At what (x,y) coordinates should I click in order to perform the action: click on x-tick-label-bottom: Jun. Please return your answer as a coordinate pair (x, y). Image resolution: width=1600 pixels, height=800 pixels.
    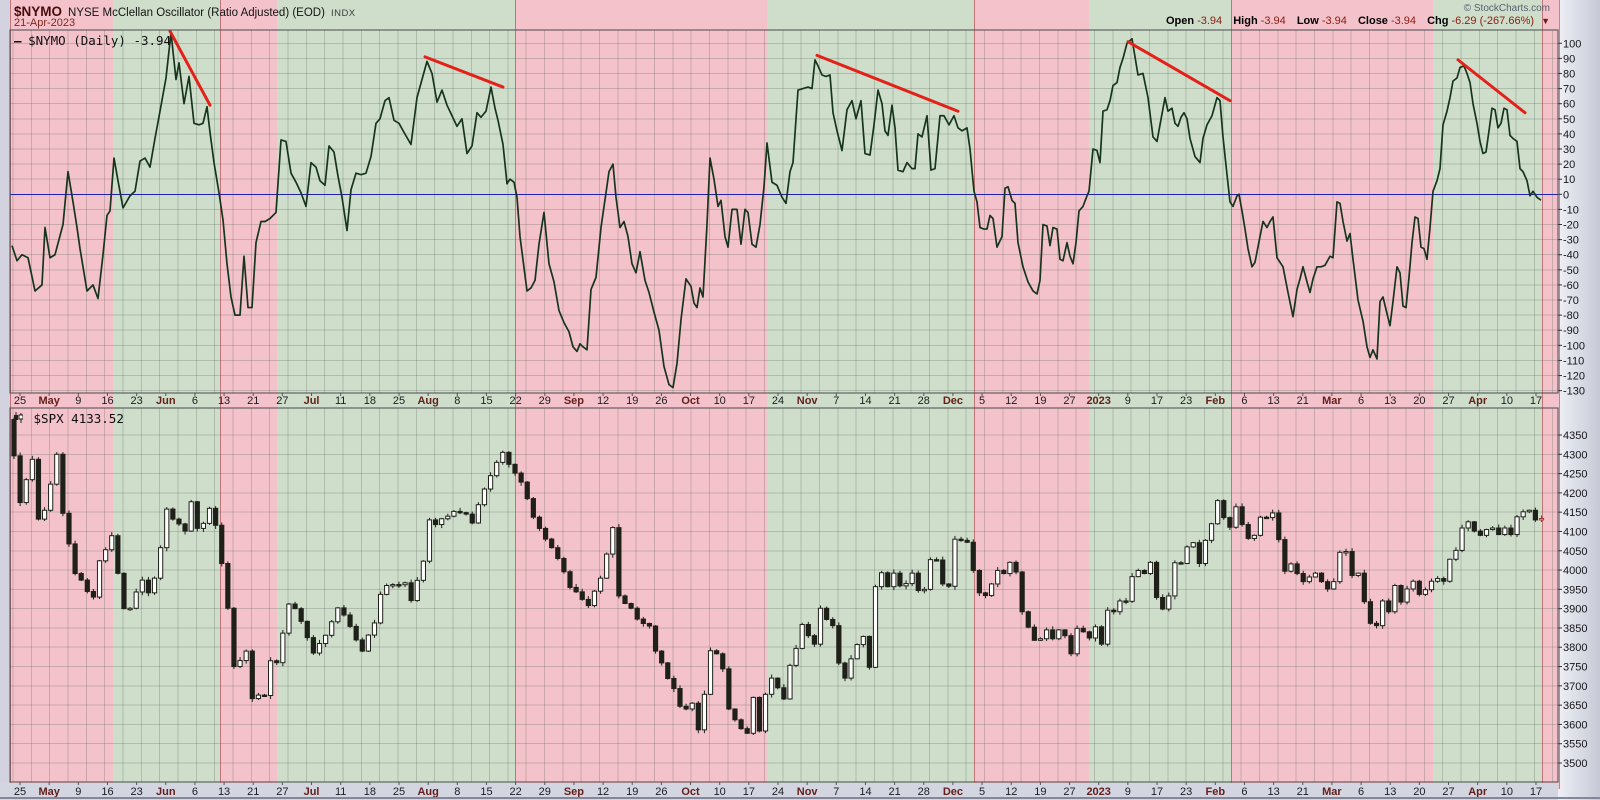
    Looking at the image, I should click on (166, 792).